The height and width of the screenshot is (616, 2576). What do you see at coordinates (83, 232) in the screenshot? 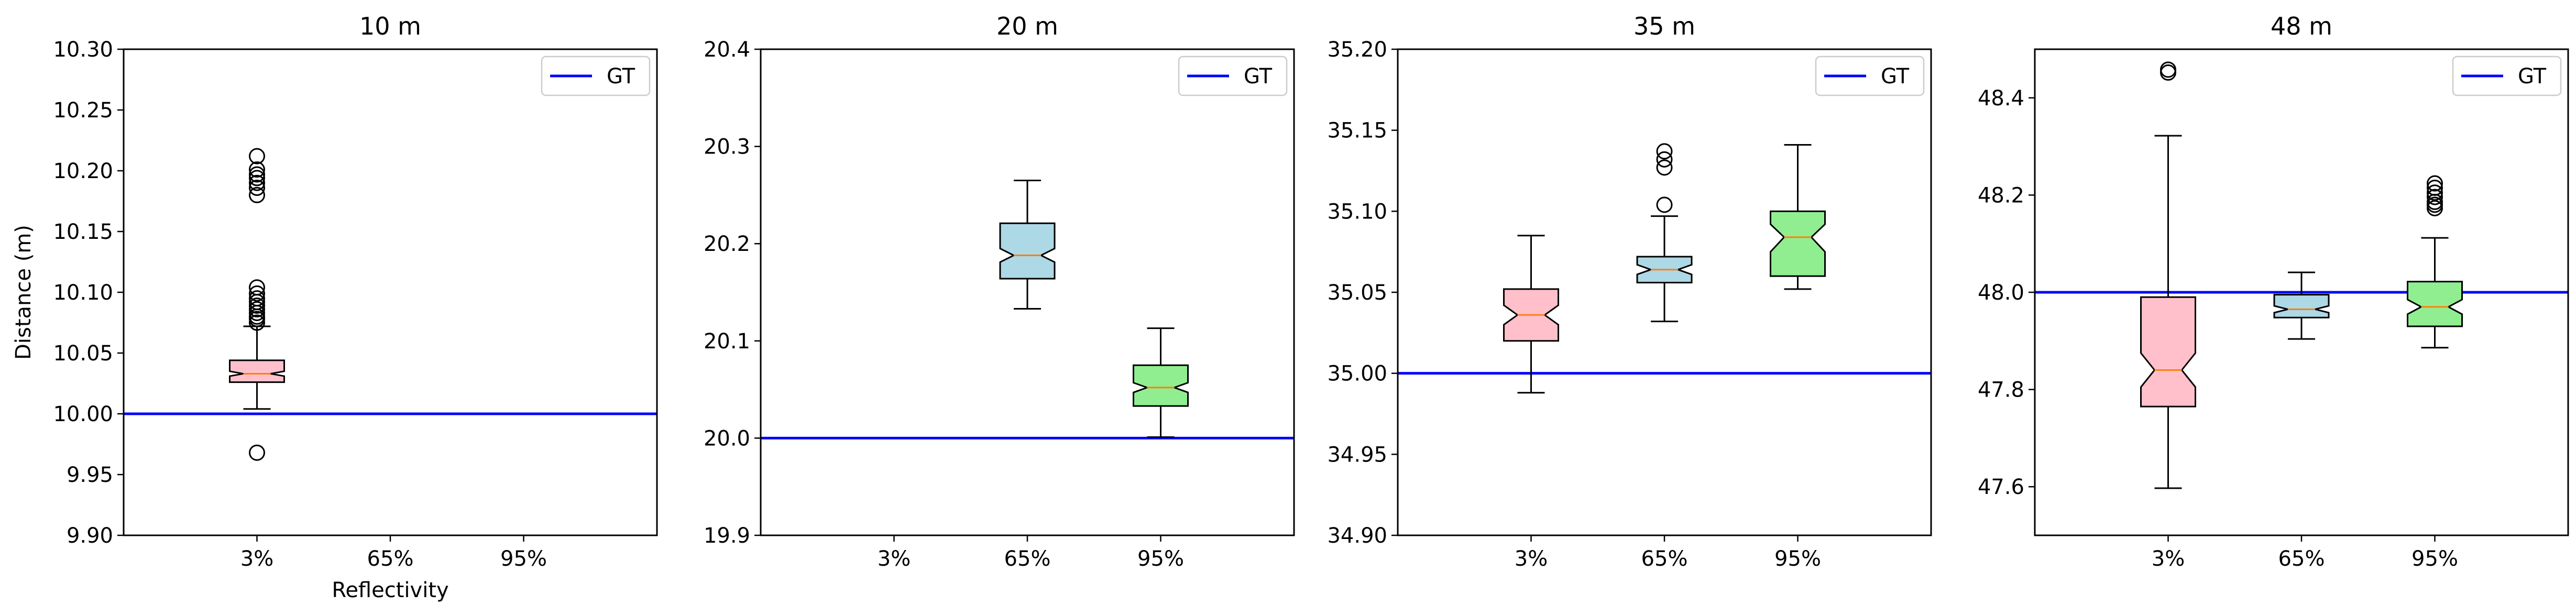
I see `y-tick-label: 10.15` at bounding box center [83, 232].